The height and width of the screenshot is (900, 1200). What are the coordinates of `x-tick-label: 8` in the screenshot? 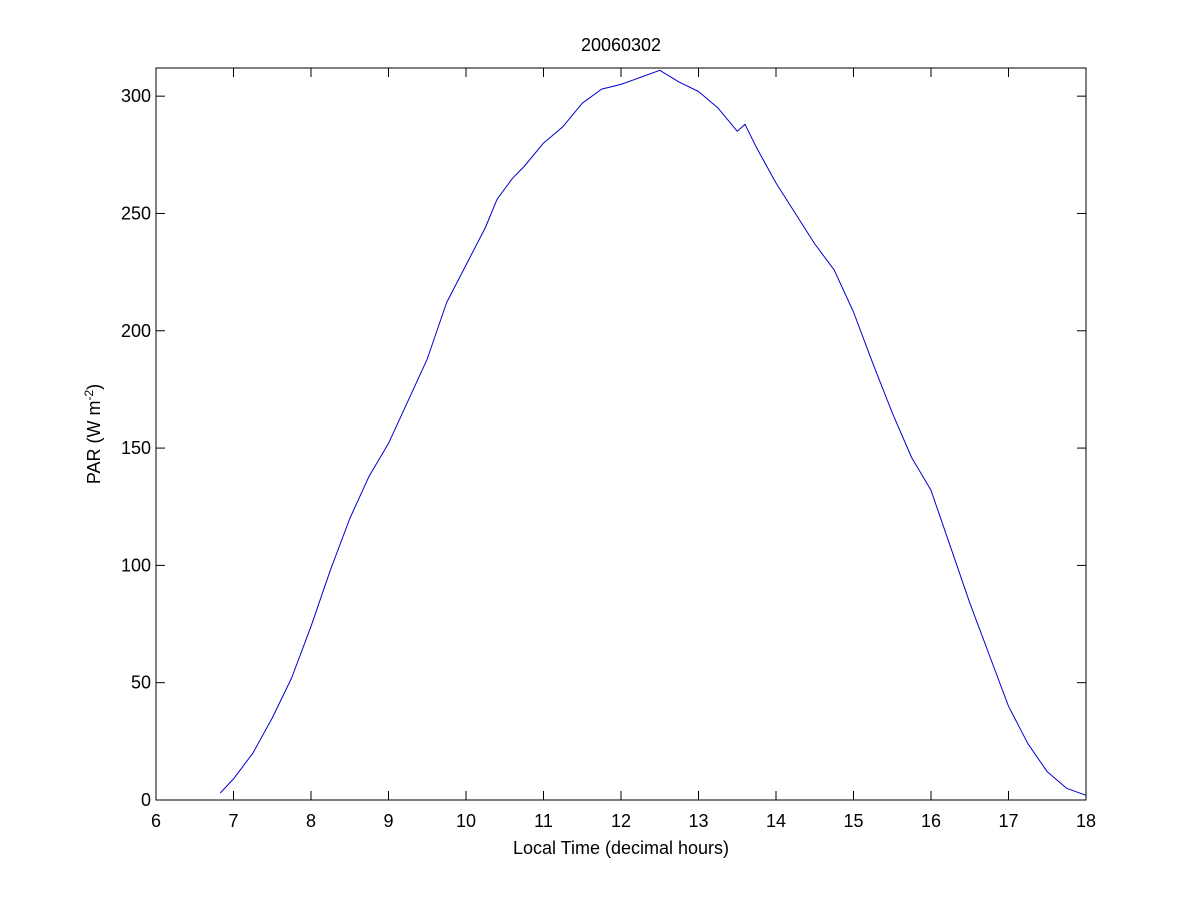 It's located at (311, 821).